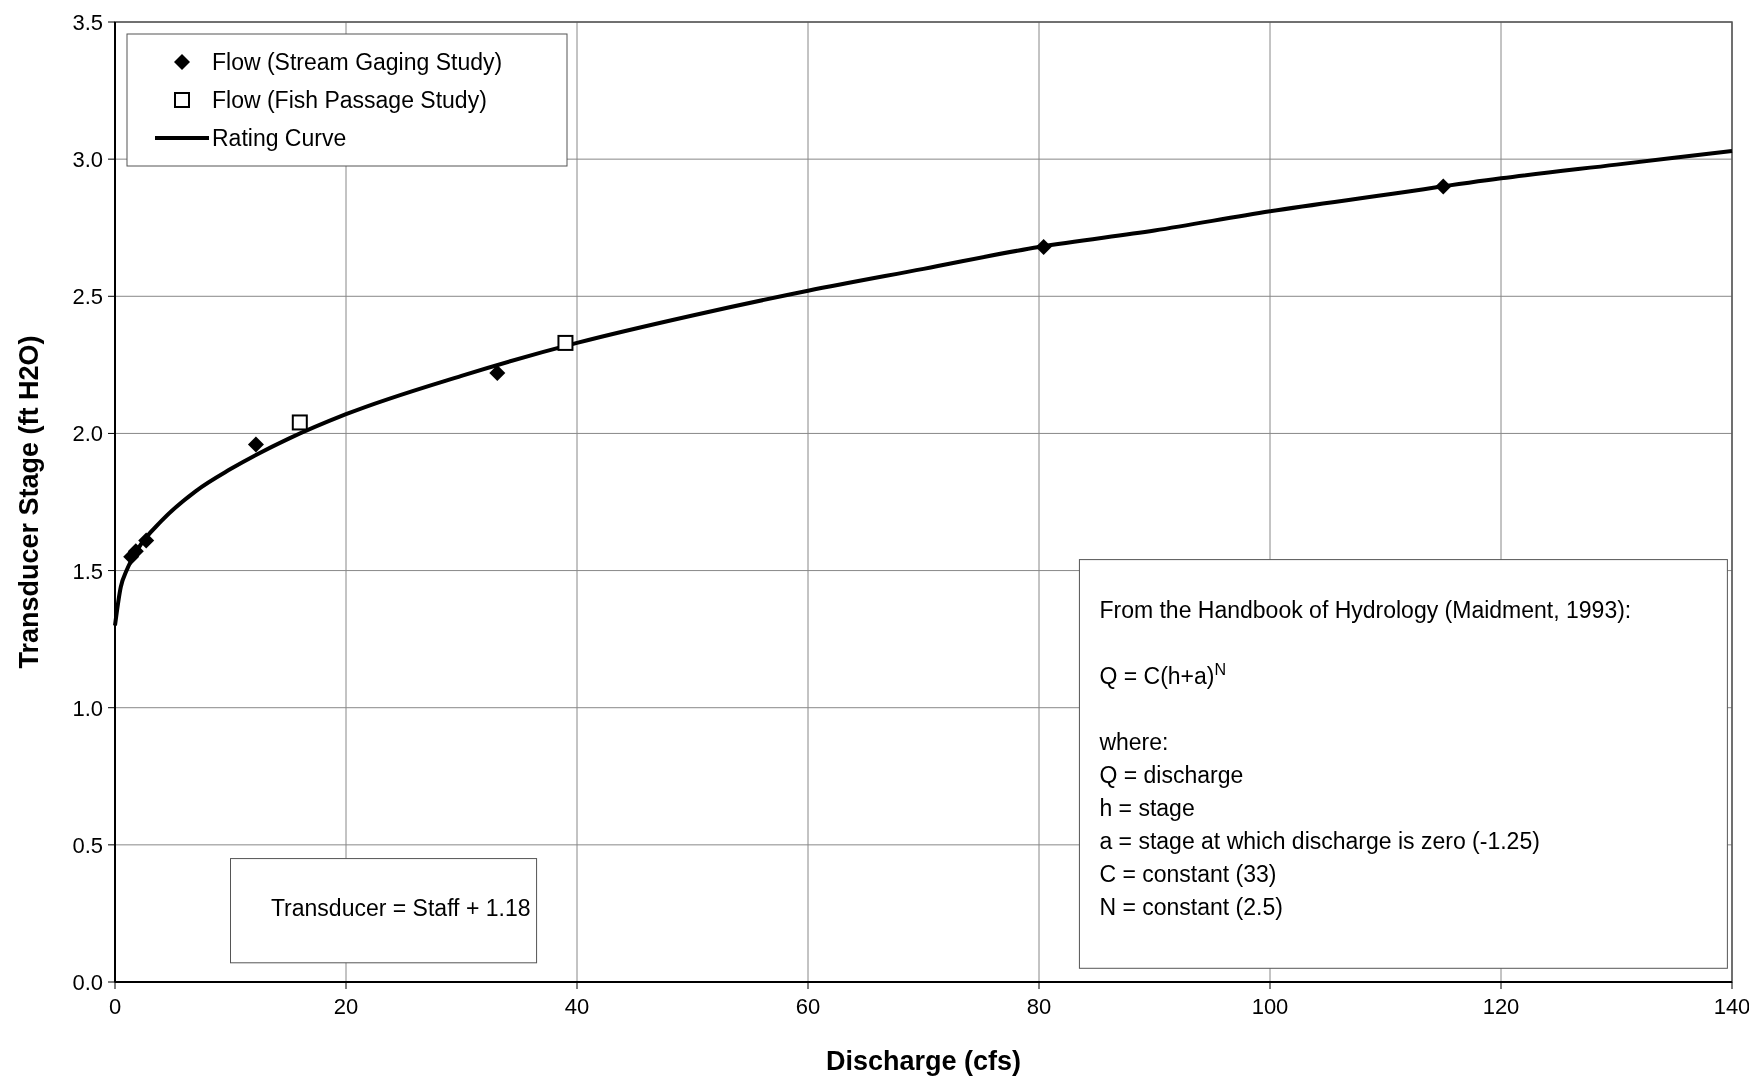 The image size is (1757, 1090). I want to click on x-axis-title: Discharge (cfs), so click(923, 1061).